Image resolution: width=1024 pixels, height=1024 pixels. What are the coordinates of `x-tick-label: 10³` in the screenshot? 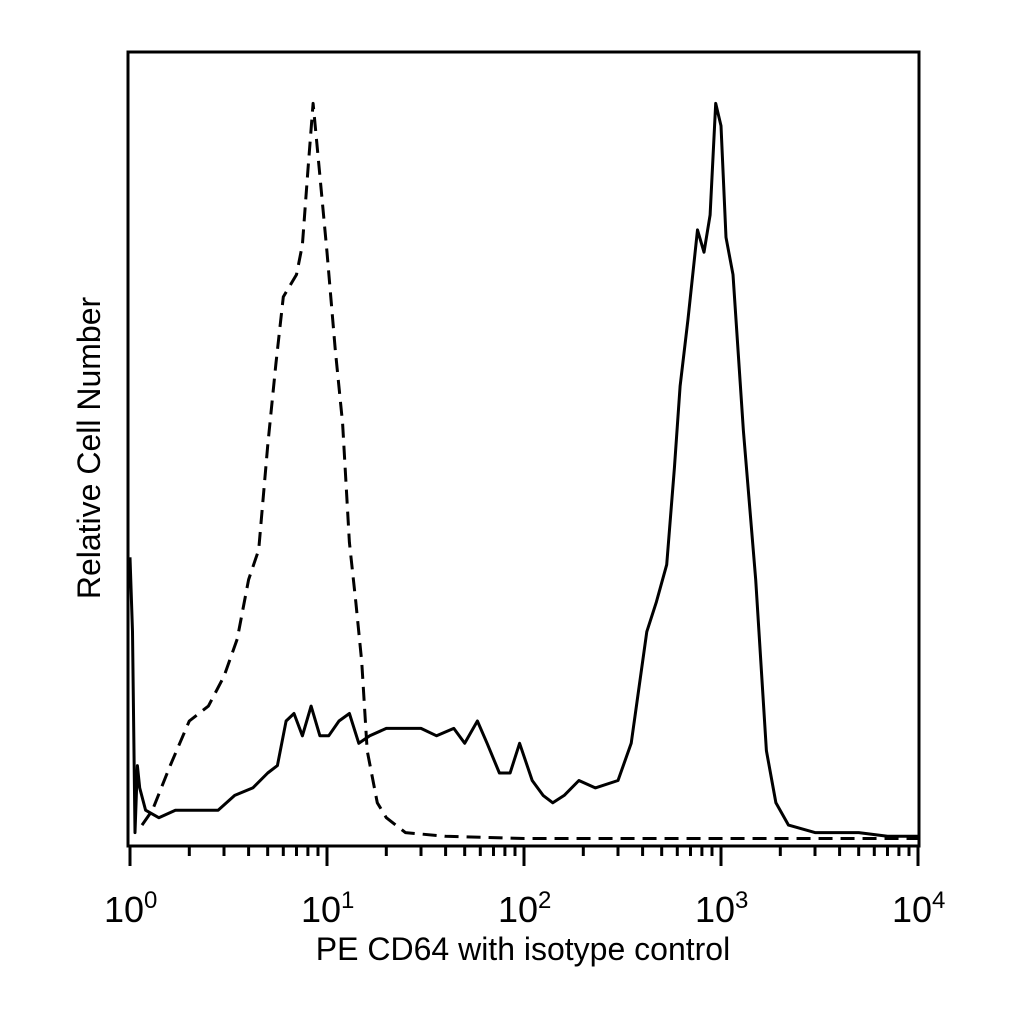 It's located at (721, 908).